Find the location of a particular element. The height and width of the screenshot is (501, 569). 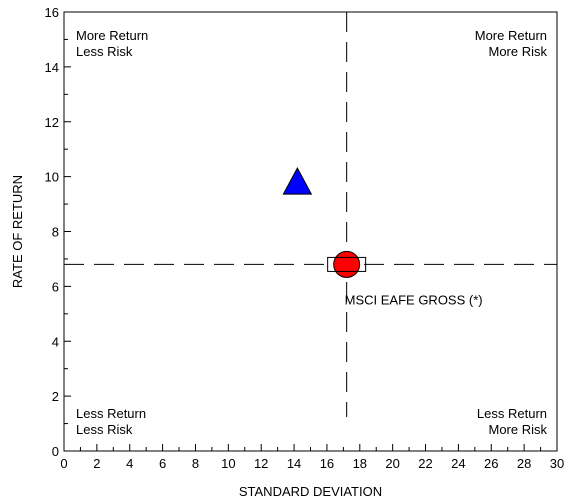

y-tick-label: 8 is located at coordinates (55, 232).